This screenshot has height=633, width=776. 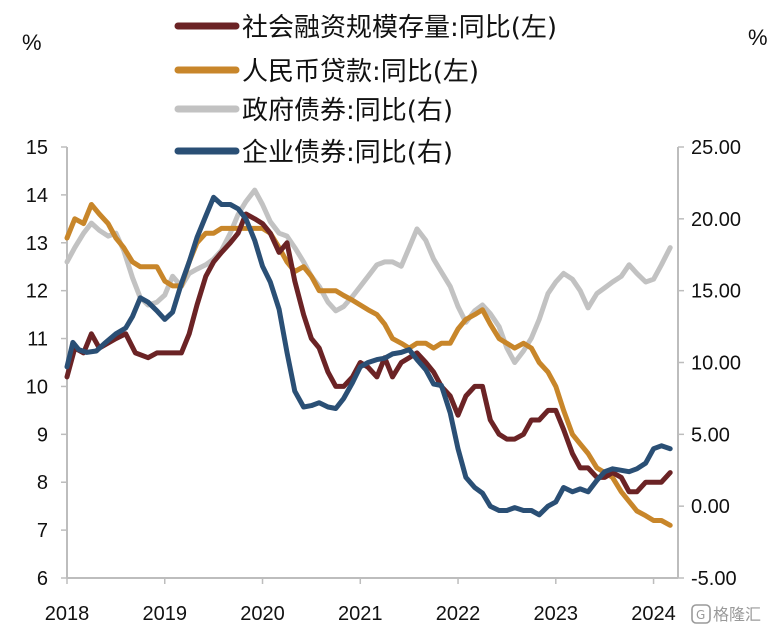 I want to click on left-tick-label: 10, so click(x=37, y=387).